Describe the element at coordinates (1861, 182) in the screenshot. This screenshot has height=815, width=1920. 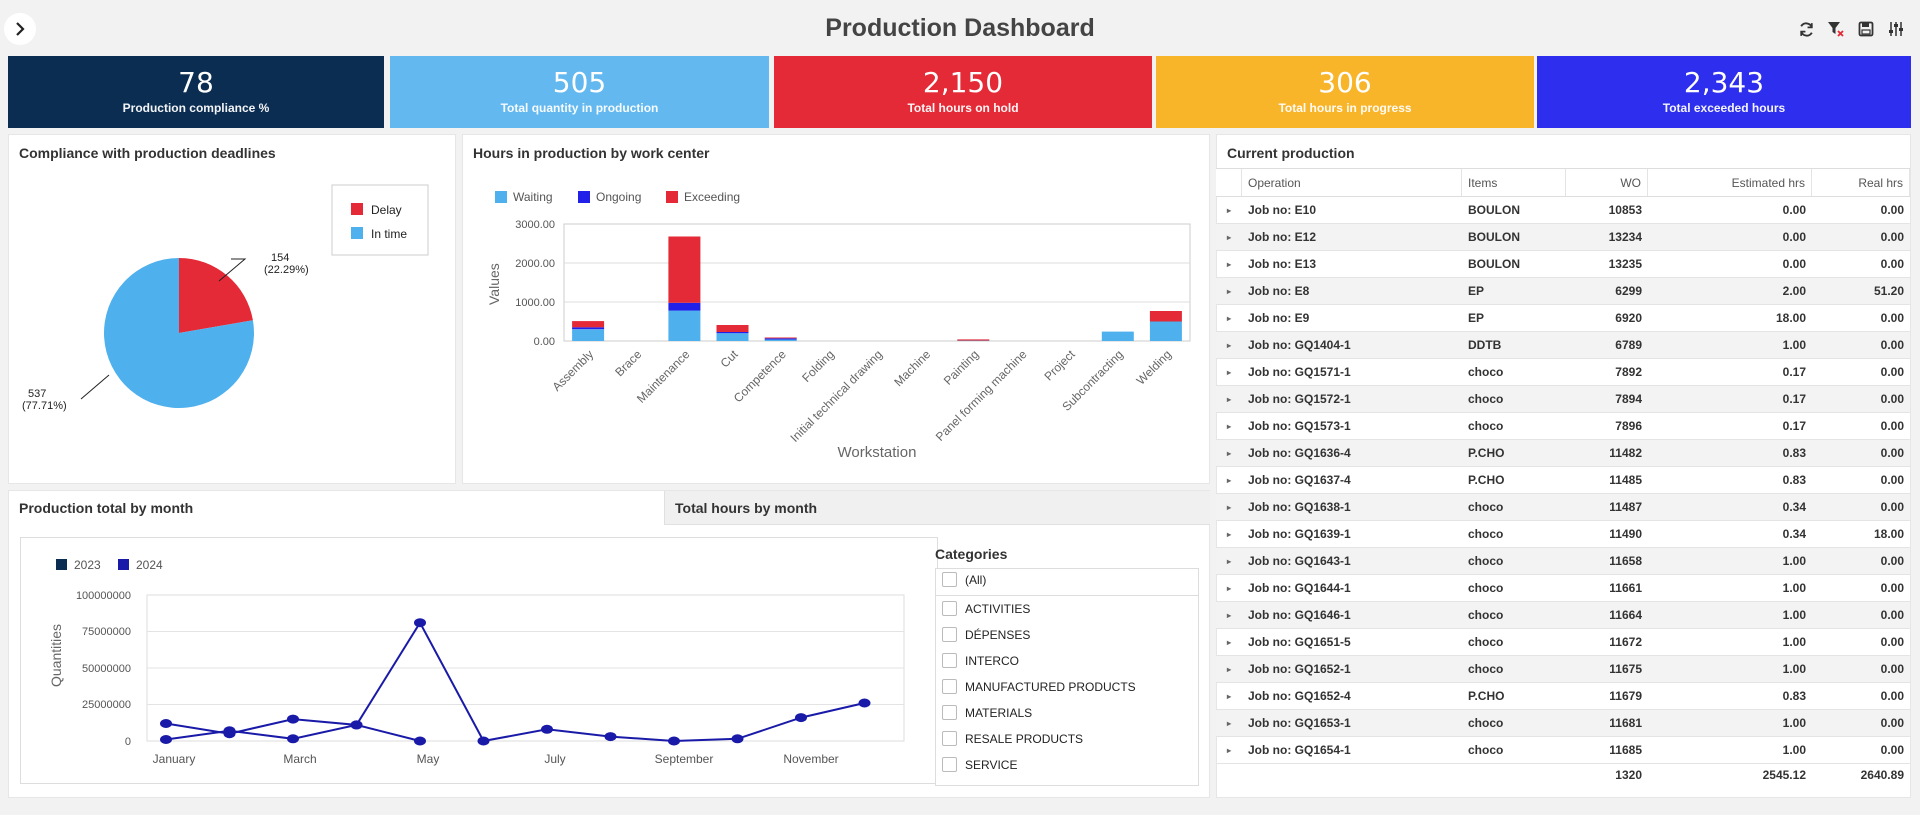
I see `col-real-hrs: Real hrs` at that location.